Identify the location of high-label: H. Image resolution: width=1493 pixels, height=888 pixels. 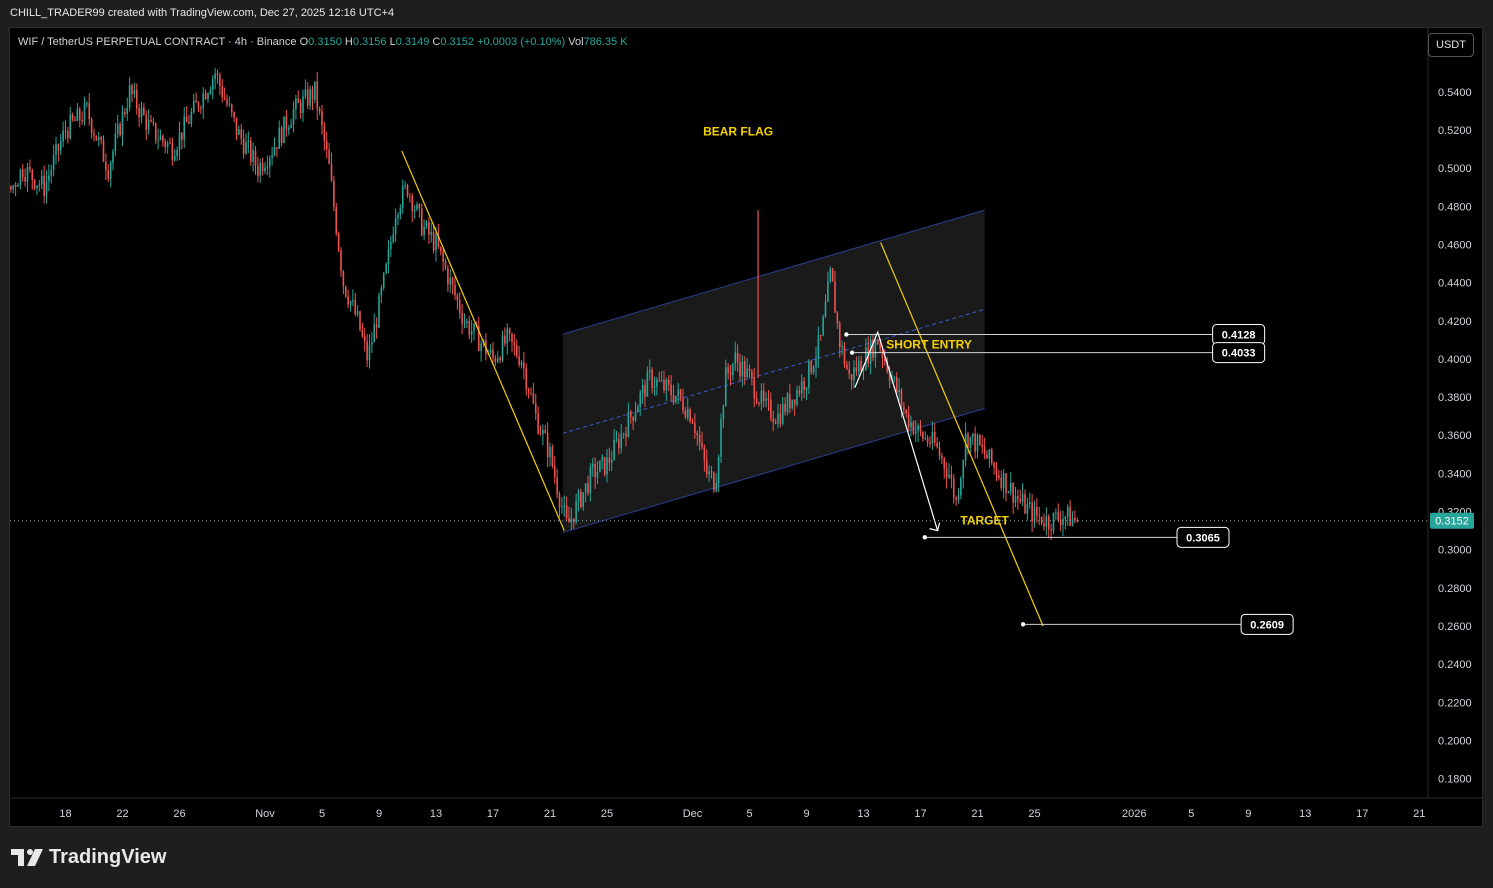
(348, 42).